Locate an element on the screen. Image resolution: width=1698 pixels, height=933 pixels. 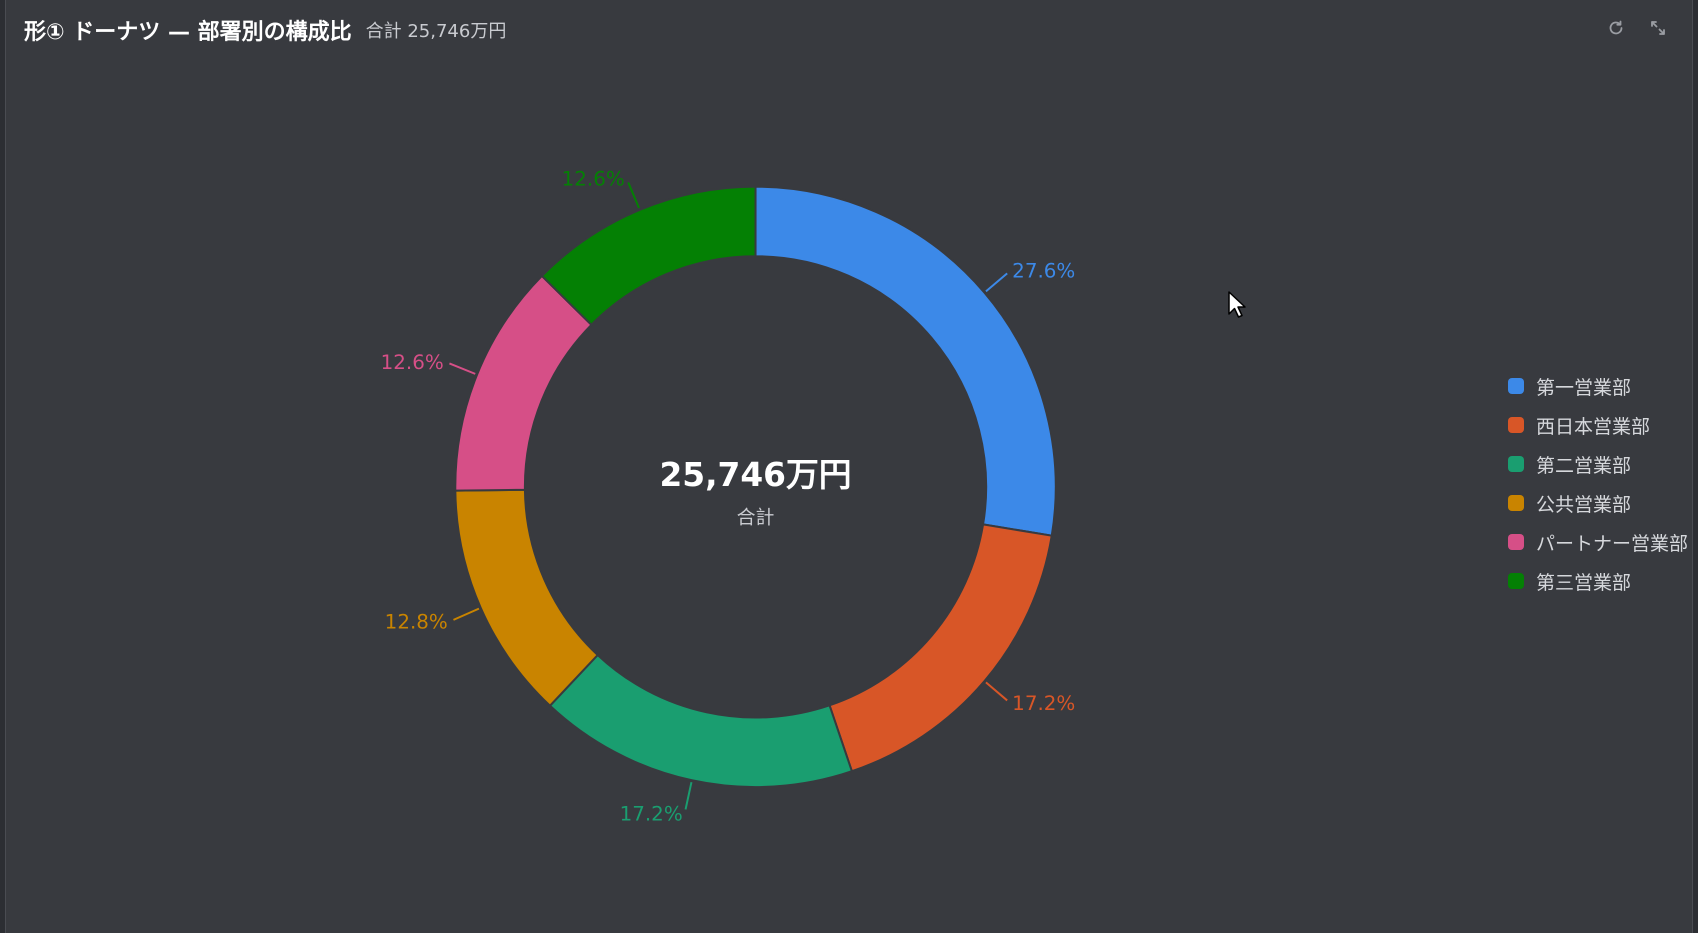
mouse-pointer-icon is located at coordinates (1237, 304).